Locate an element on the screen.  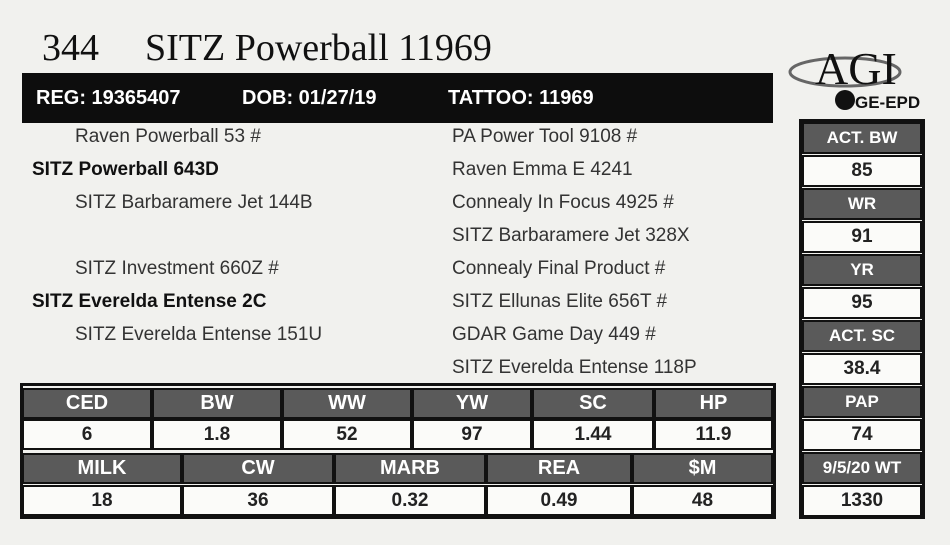
epd-label: BW is located at coordinates (217, 403).